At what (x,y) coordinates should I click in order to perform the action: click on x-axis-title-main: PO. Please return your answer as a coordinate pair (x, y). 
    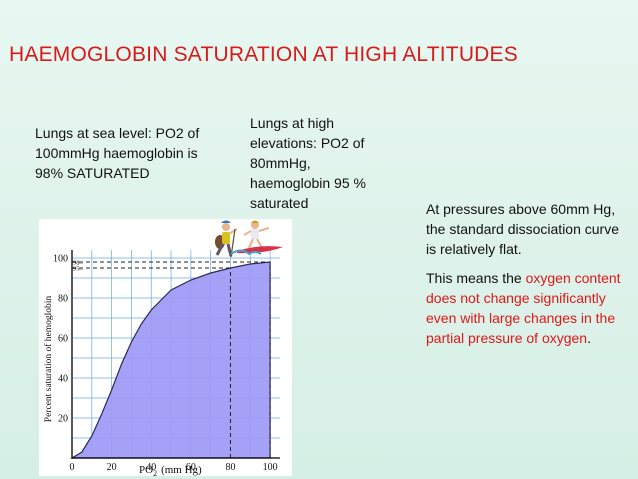
    Looking at the image, I should click on (146, 470).